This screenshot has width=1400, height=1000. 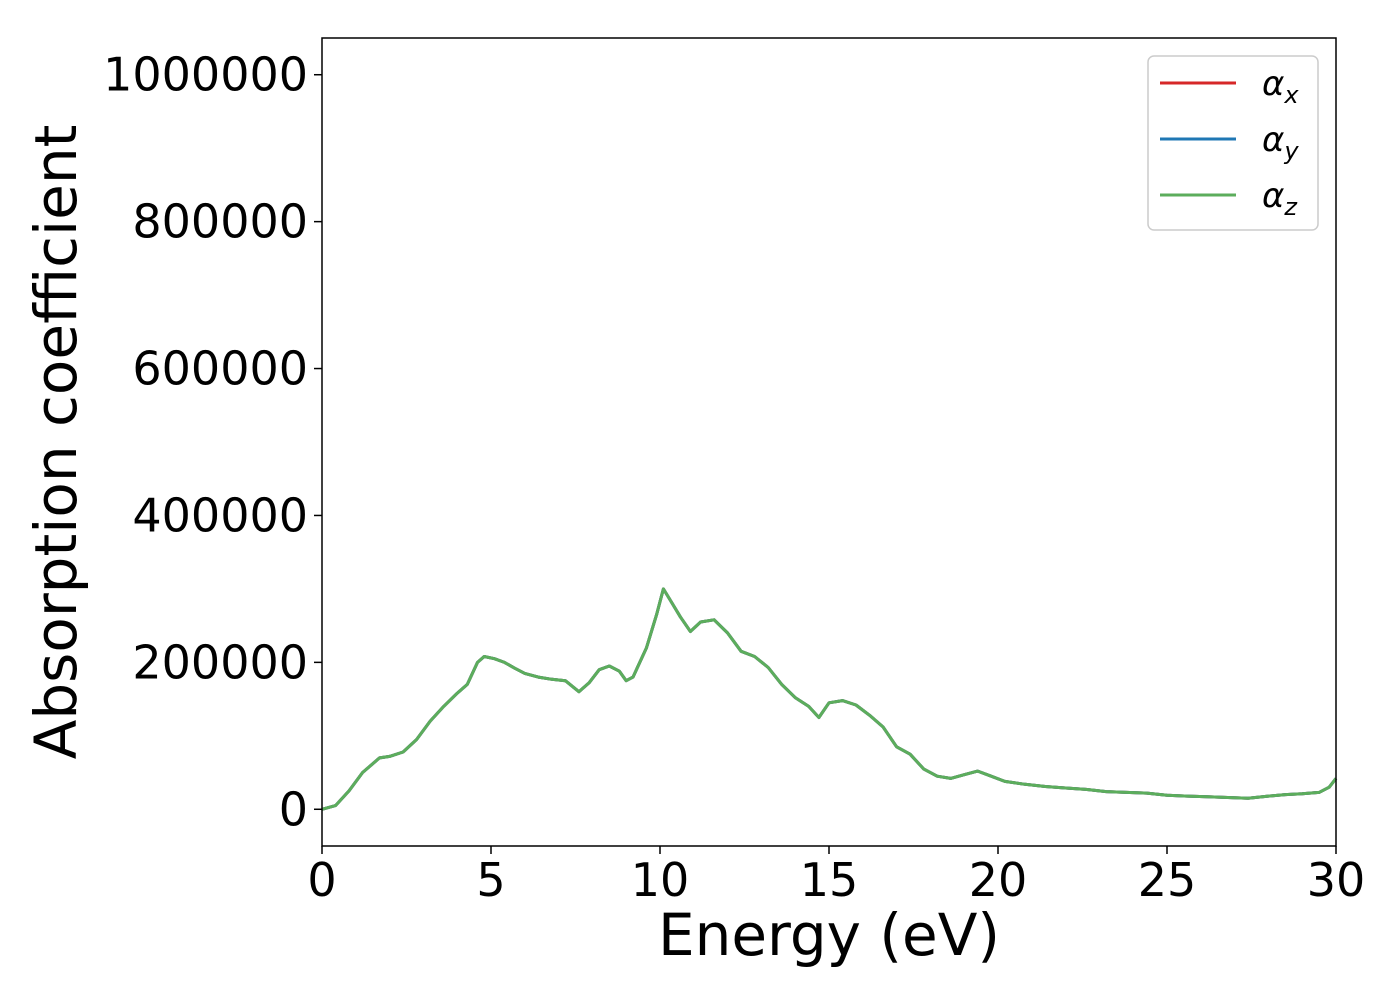 What do you see at coordinates (1280, 142) in the screenshot?
I see `legend-label-y: αy` at bounding box center [1280, 142].